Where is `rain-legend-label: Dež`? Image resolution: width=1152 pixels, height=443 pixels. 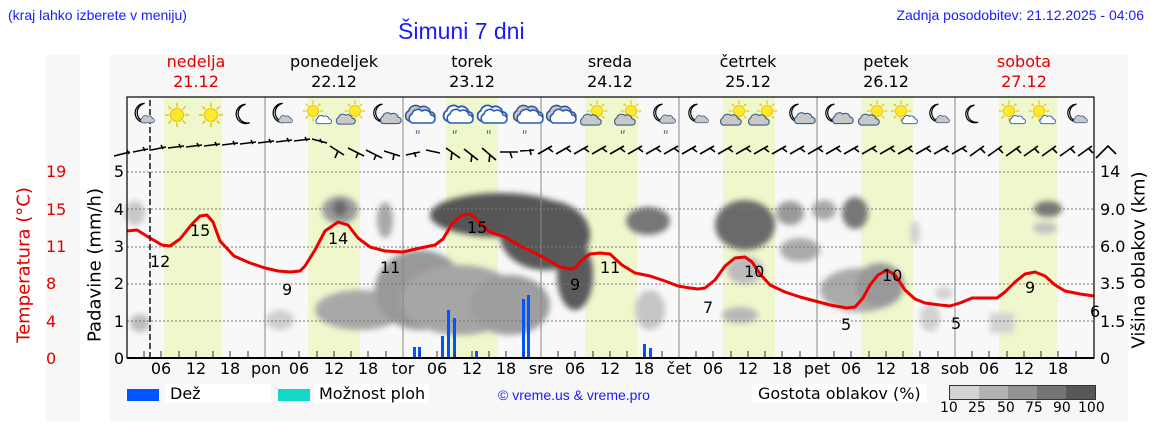 rain-legend-label: Dež is located at coordinates (218, 393).